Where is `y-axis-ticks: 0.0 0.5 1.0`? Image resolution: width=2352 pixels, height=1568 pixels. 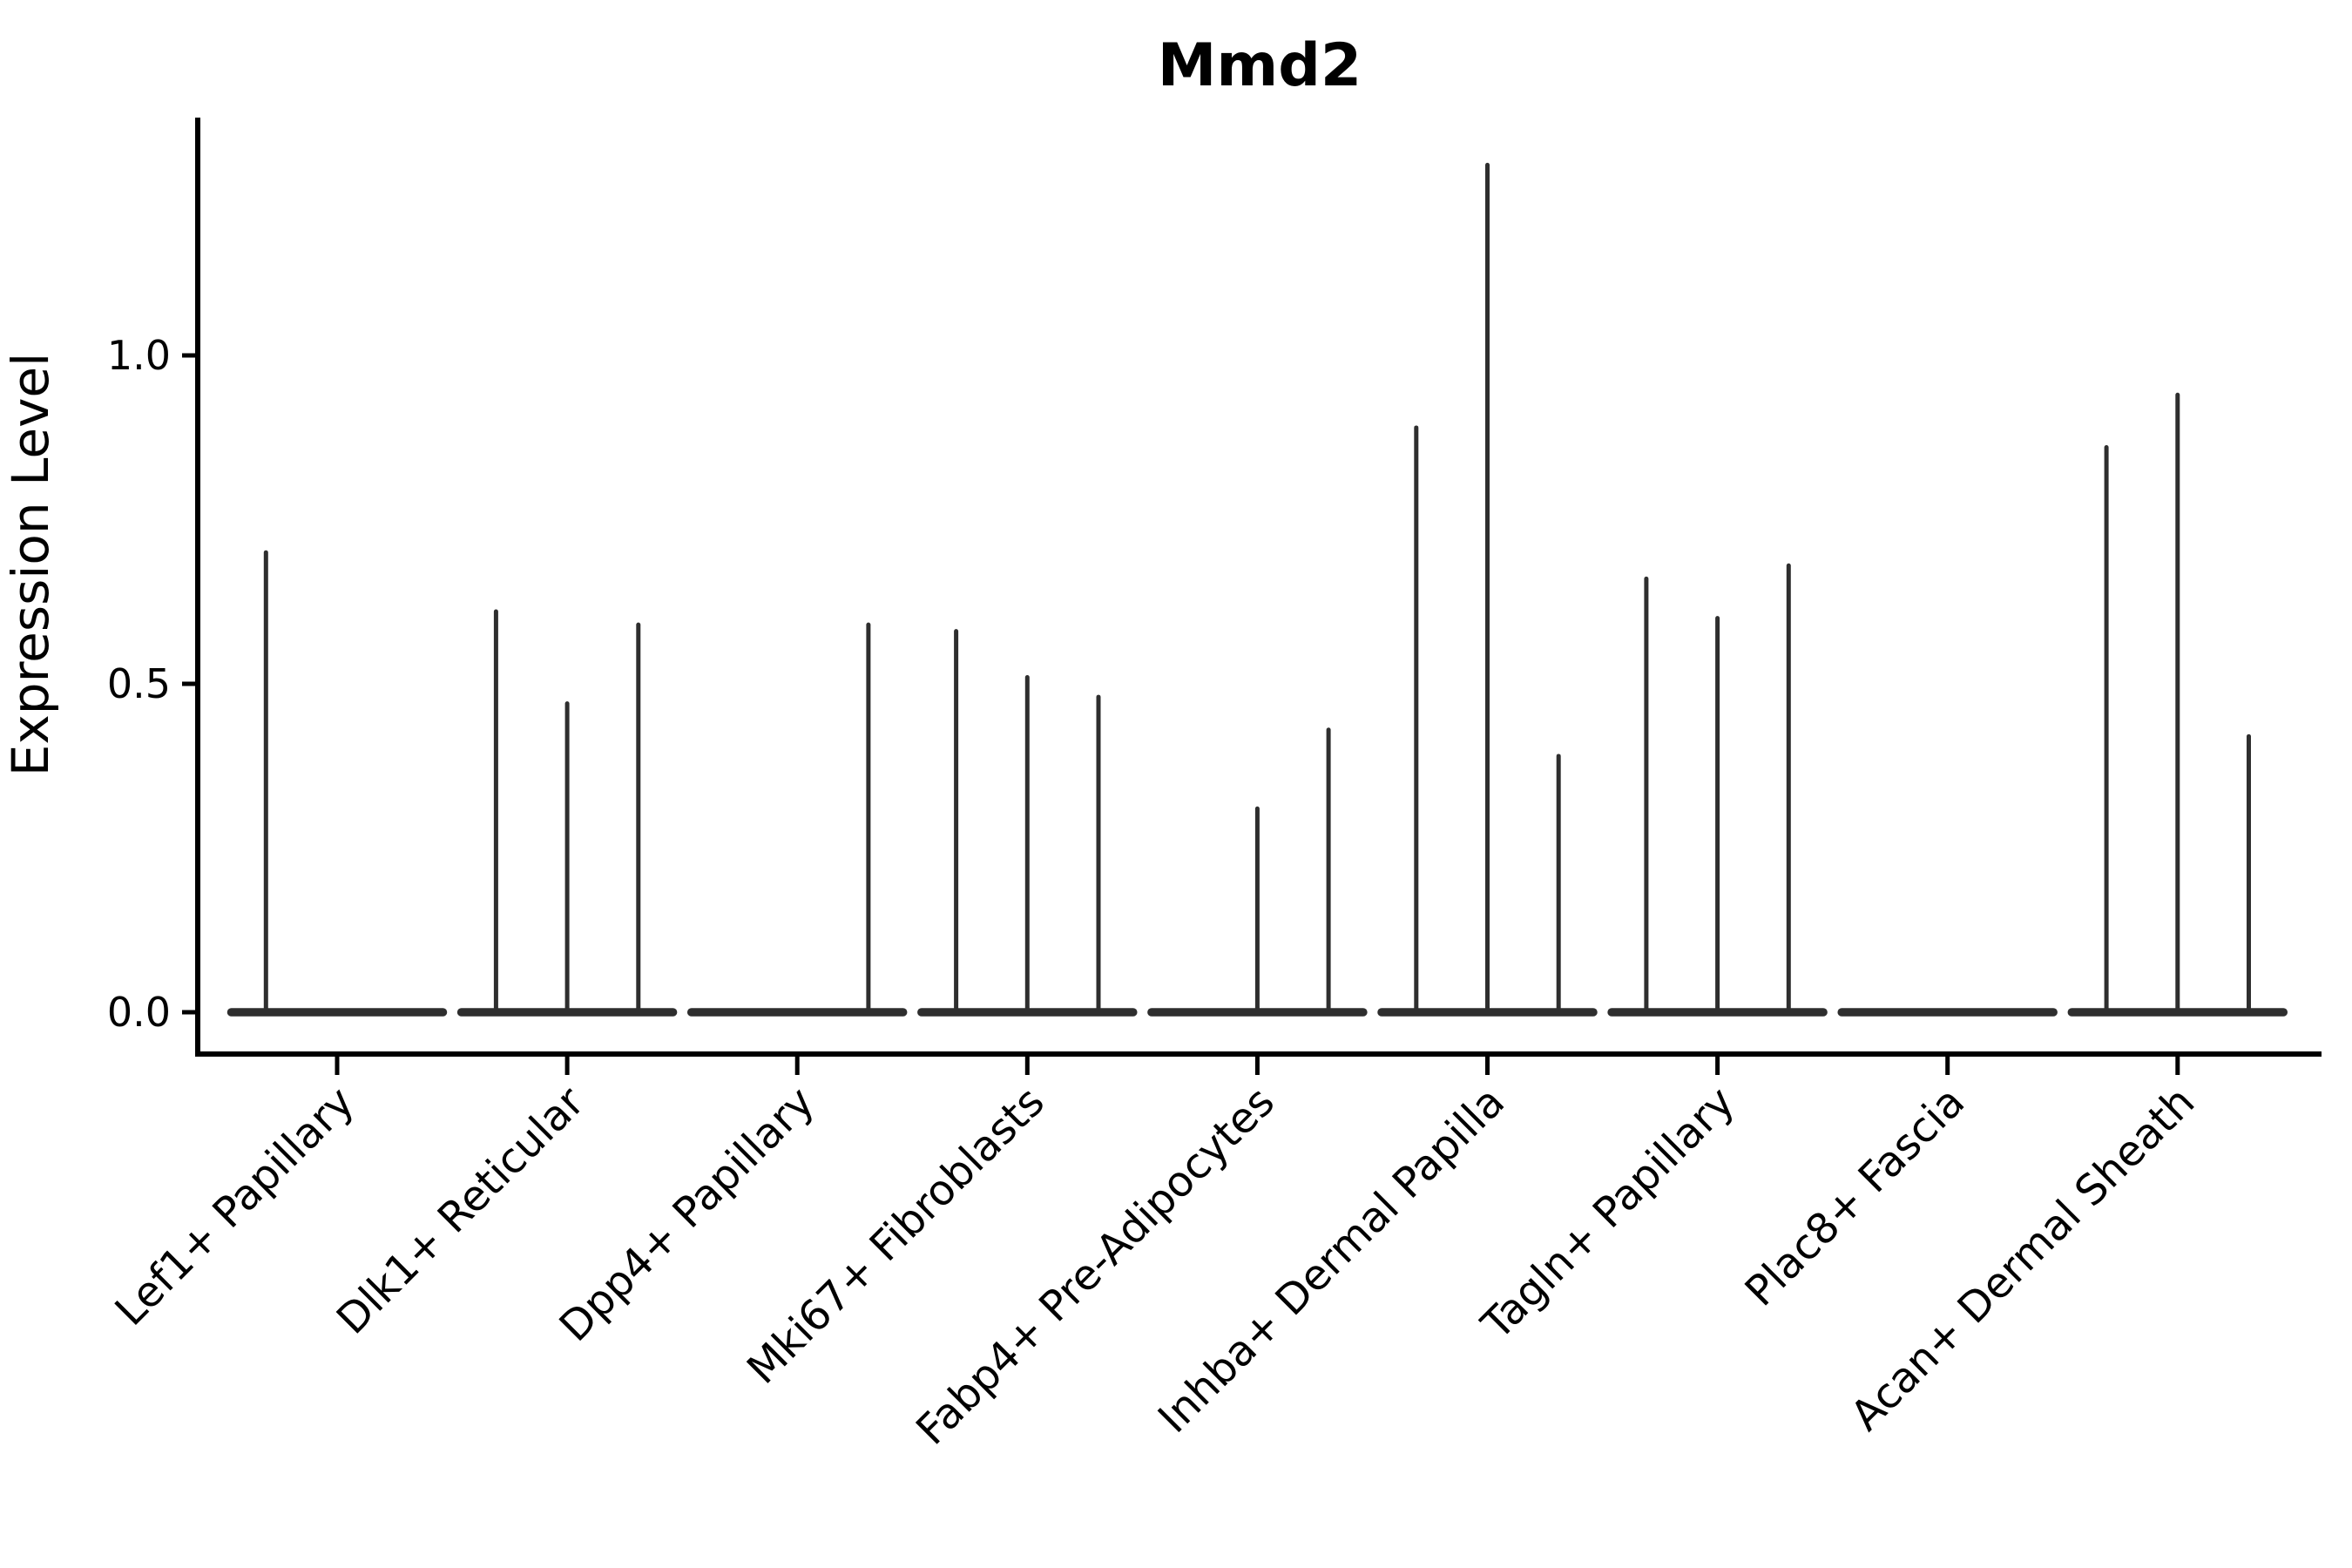
y-axis-ticks: 0.0 0.5 1.0 is located at coordinates (152, 684).